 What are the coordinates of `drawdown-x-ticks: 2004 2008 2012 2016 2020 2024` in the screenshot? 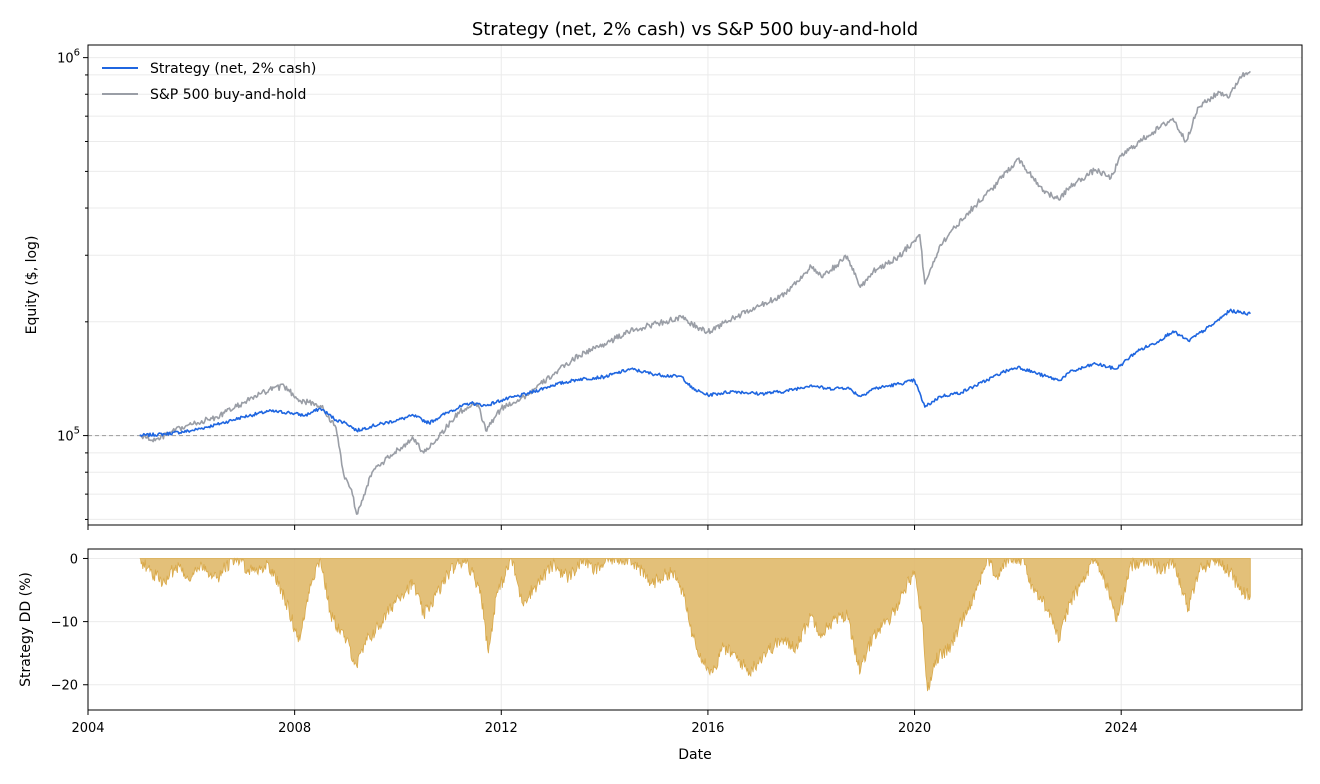 It's located at (604, 723).